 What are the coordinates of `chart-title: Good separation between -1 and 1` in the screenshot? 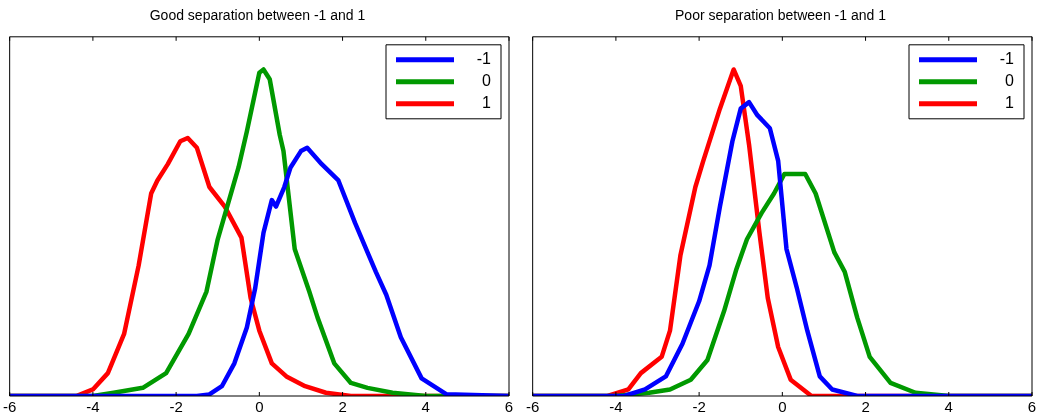 It's located at (257, 15).